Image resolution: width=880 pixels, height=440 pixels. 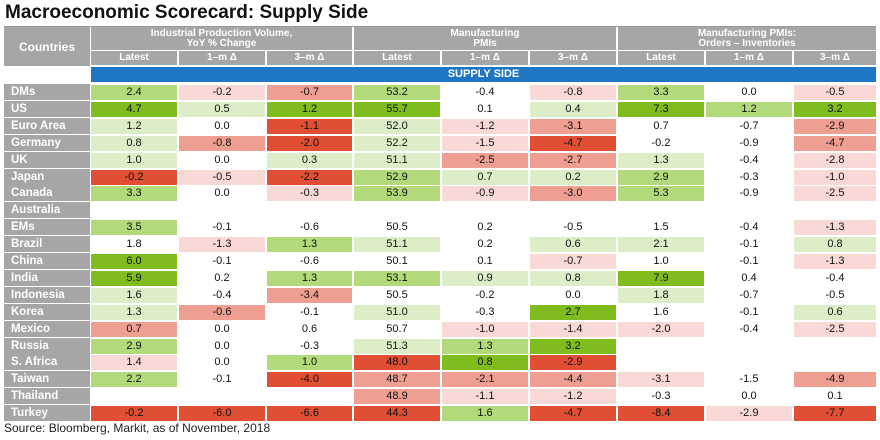 I want to click on table-cell: -0.8, so click(x=222, y=143).